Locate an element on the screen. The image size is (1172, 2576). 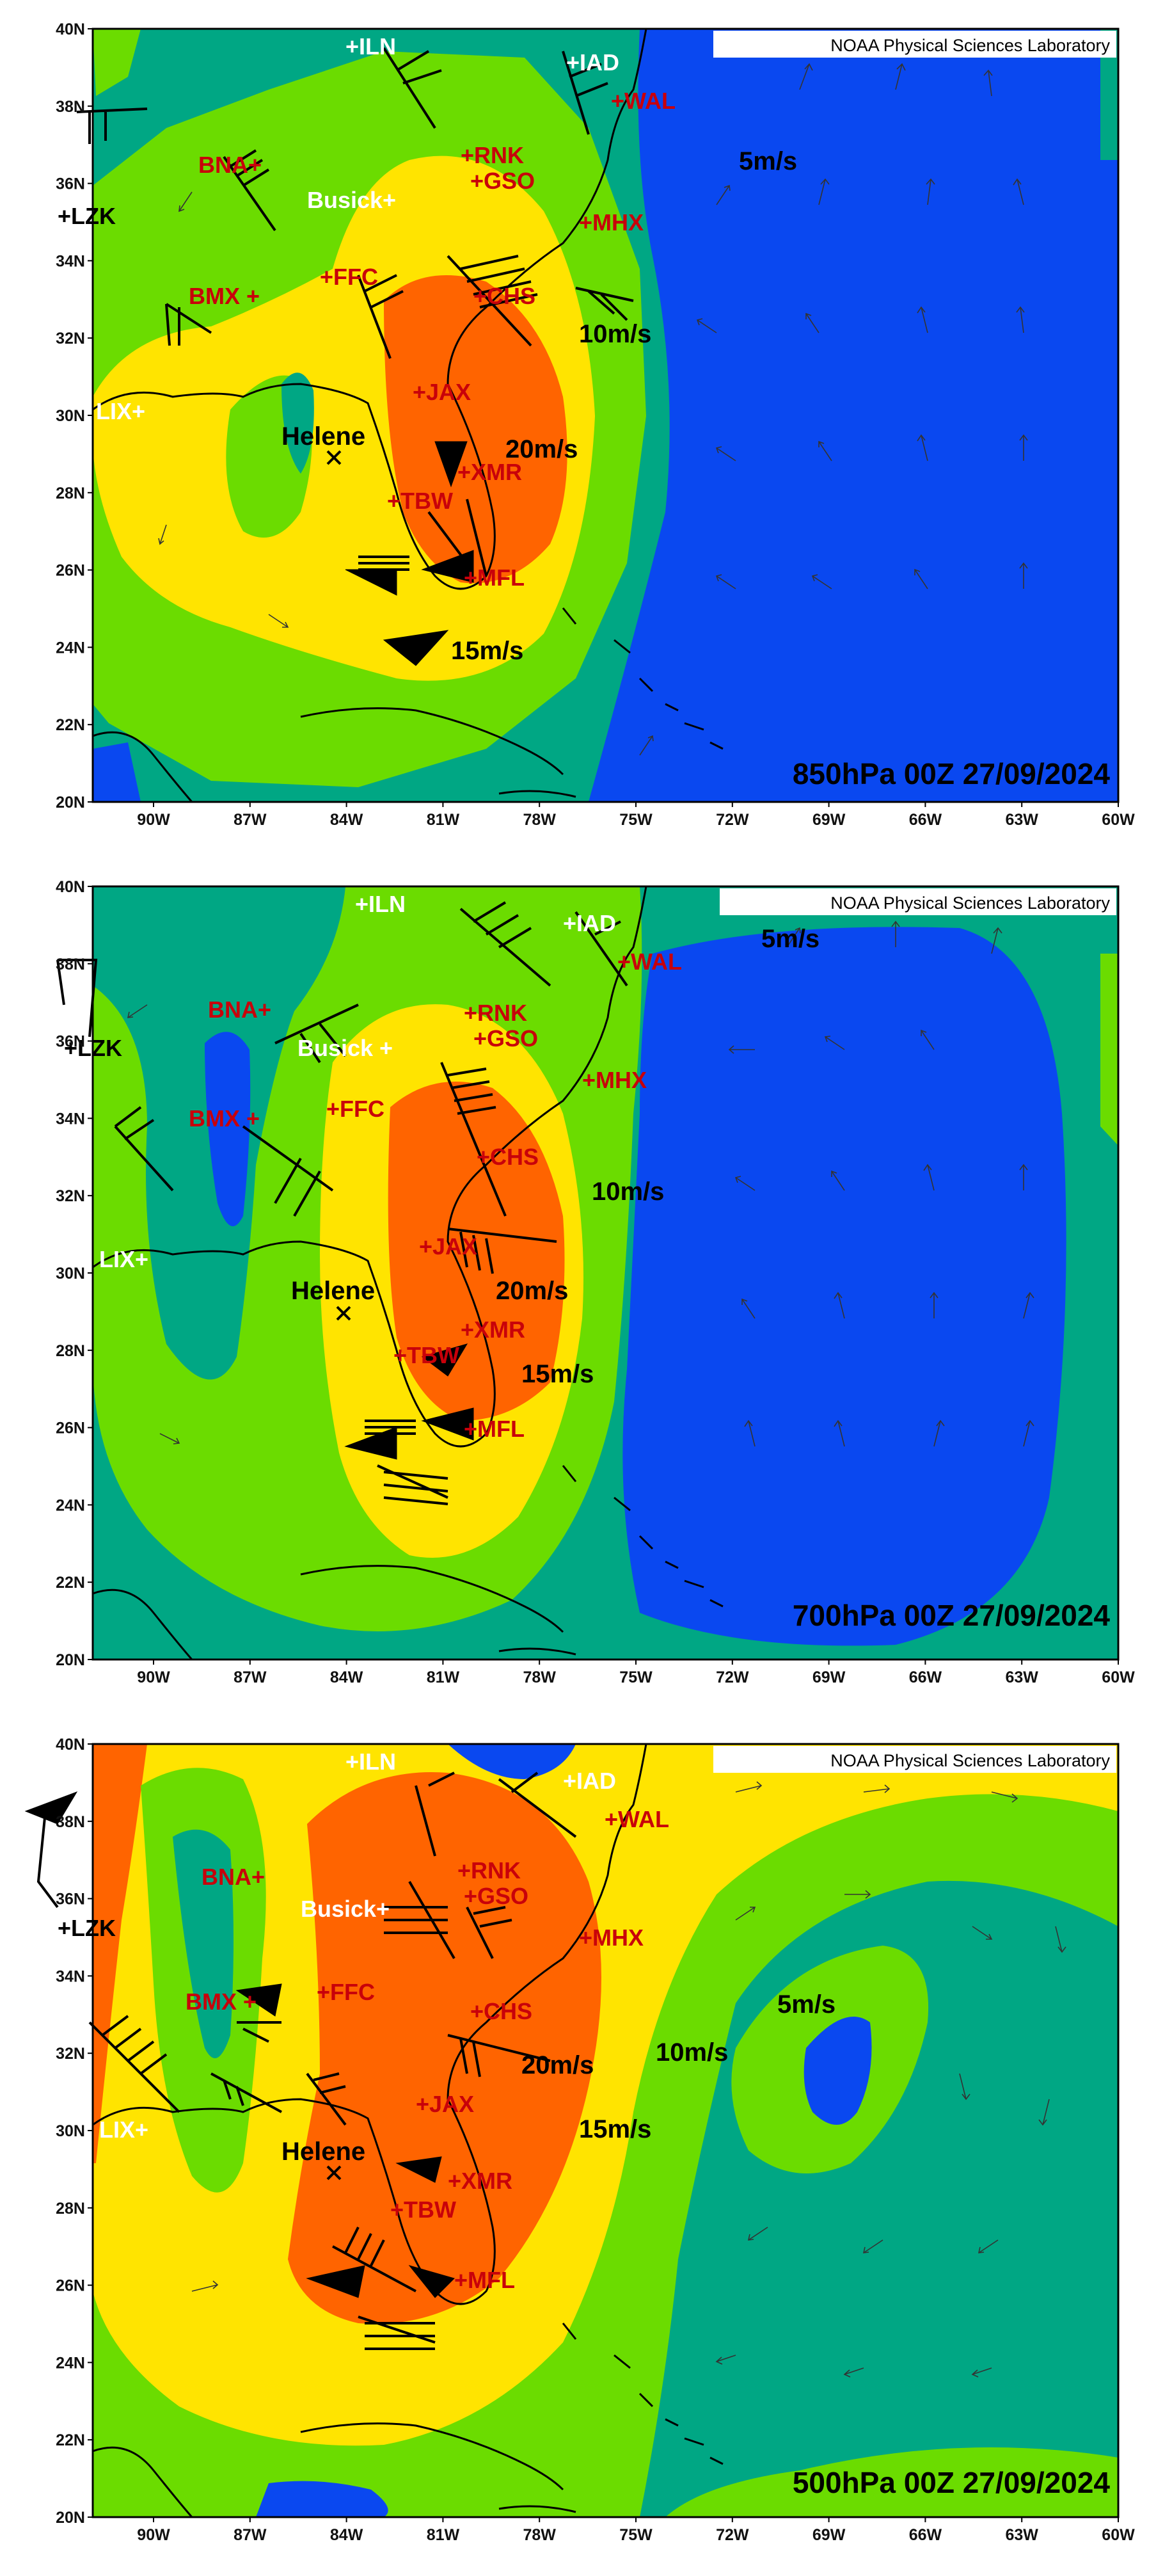
station-busick: Busick+ is located at coordinates (351, 200).